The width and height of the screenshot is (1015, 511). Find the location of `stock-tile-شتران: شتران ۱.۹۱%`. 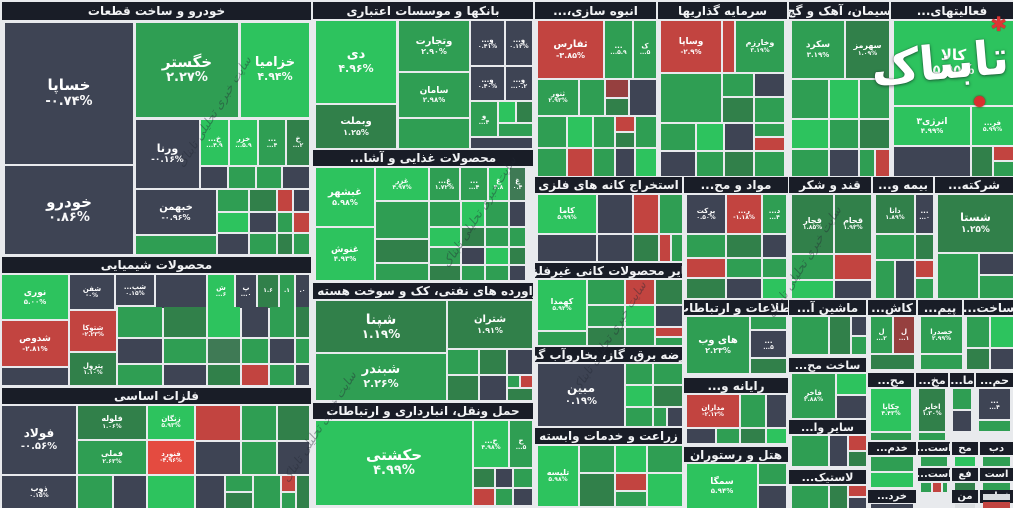

stock-tile-شتران: شتران ۱.۹۱% is located at coordinates (490, 324).